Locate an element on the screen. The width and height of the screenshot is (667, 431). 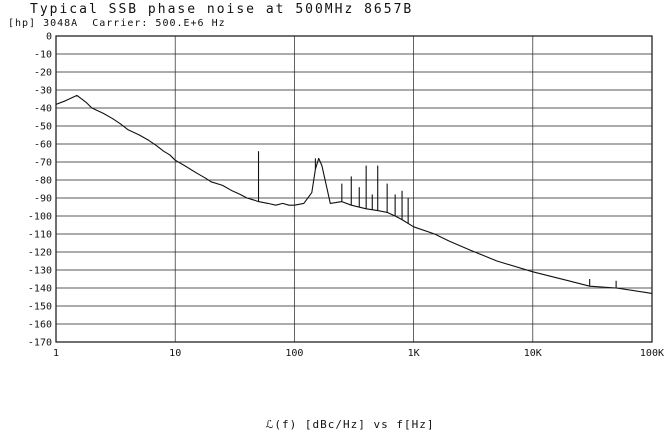
x-tick-label: 1K is located at coordinates (414, 353).